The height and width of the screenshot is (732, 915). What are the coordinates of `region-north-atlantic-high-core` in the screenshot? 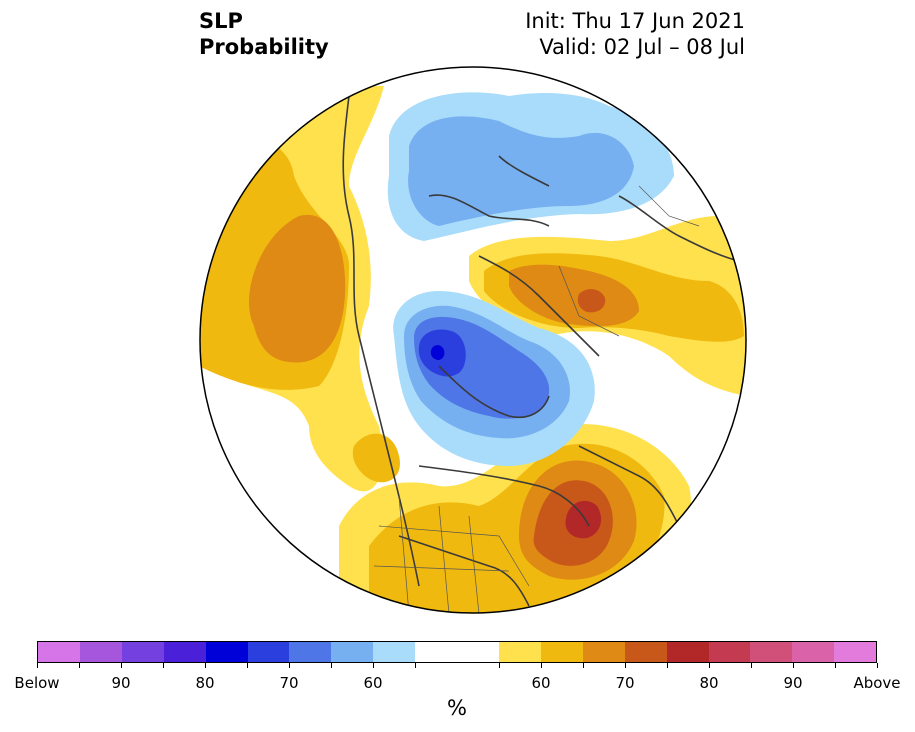 It's located at (583, 519).